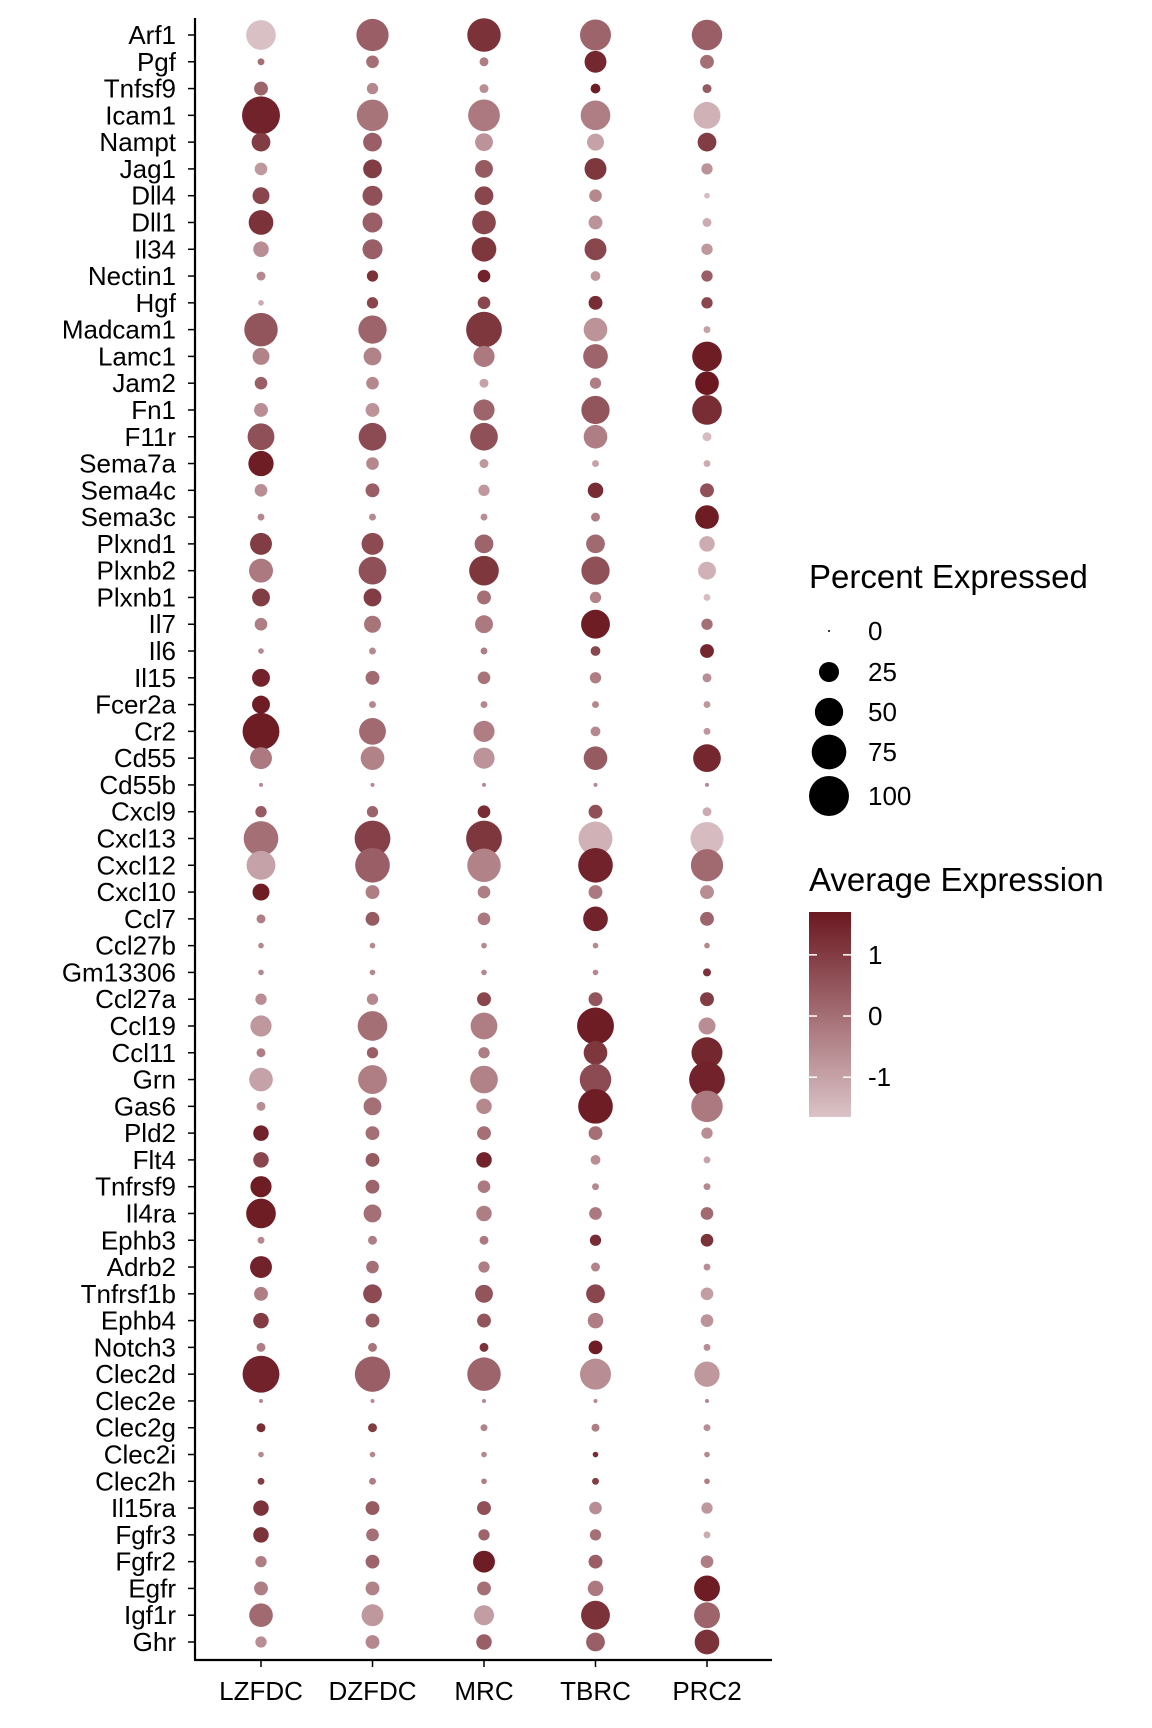  Describe the element at coordinates (372, 1347) in the screenshot. I see `dot-notch3-dzfdc` at that location.